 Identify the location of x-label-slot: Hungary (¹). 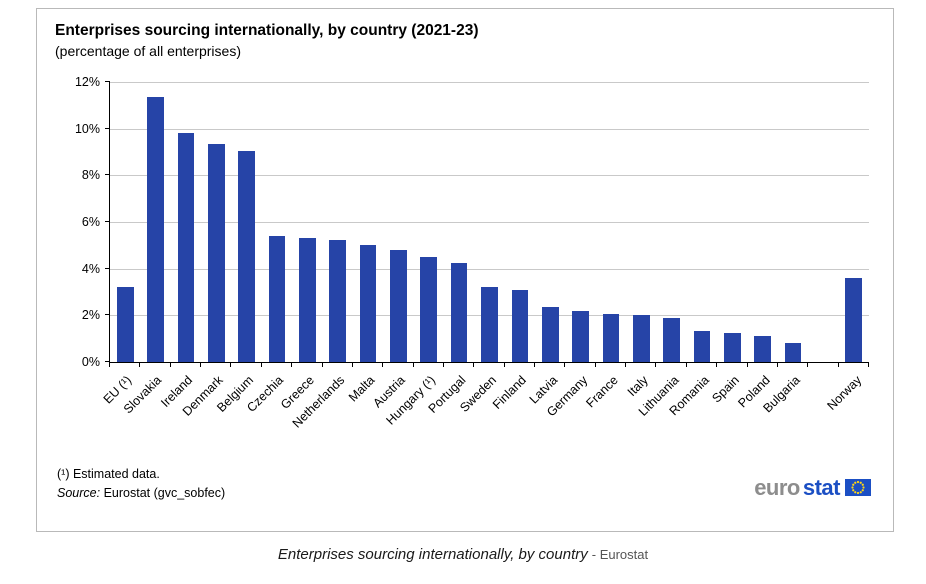
(413, 415).